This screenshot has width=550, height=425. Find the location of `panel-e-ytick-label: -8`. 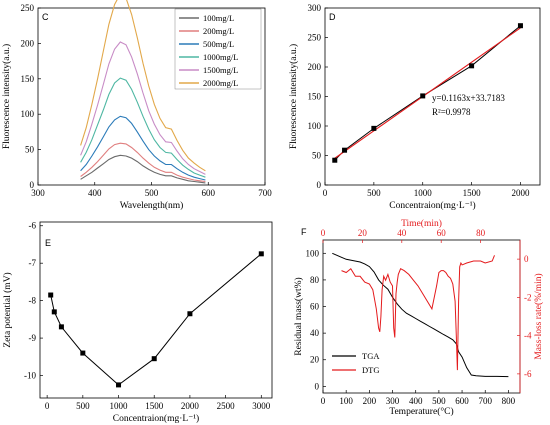

panel-e-ytick-label: -8 is located at coordinates (33, 301).